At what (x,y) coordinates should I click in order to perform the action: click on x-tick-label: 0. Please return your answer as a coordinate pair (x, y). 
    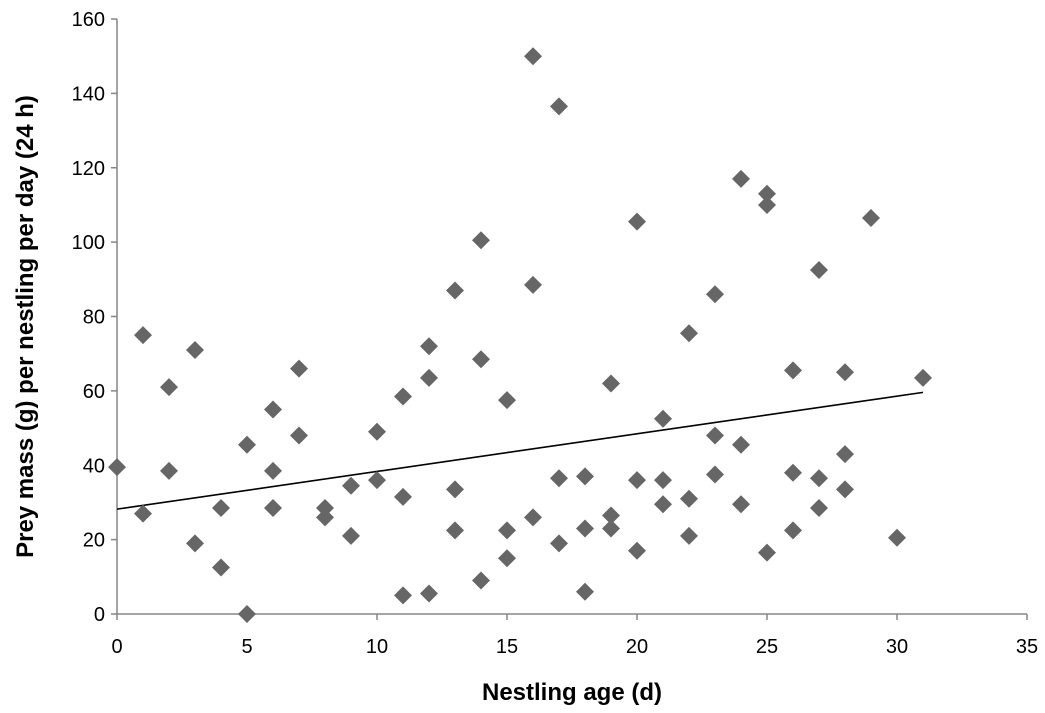
    Looking at the image, I should click on (116, 647).